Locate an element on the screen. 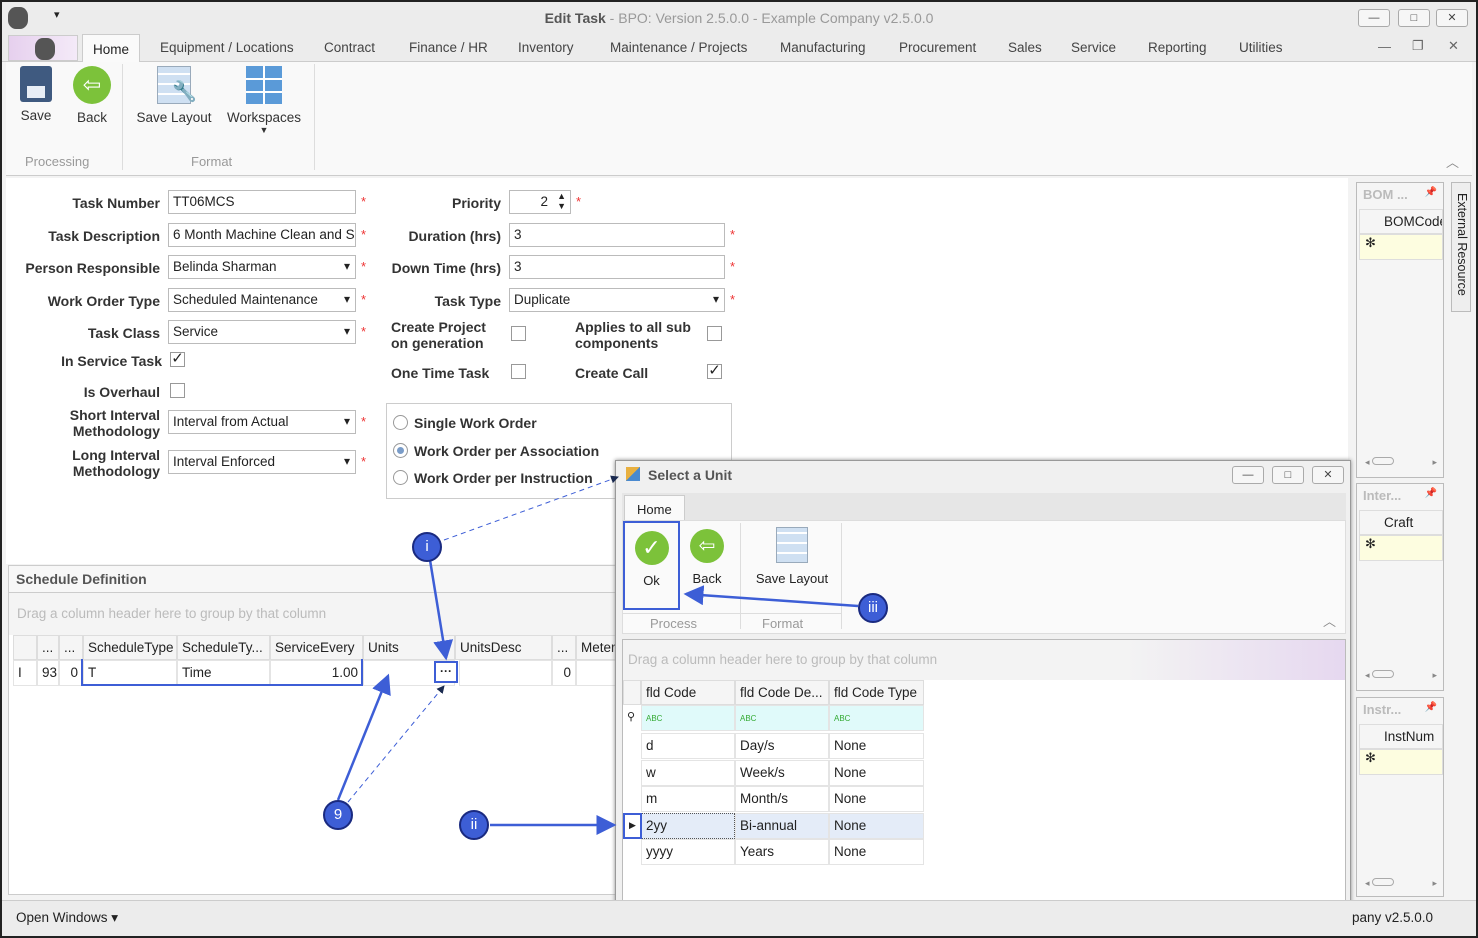 The height and width of the screenshot is (938, 1478). tab-sales: Sales is located at coordinates (1025, 47).